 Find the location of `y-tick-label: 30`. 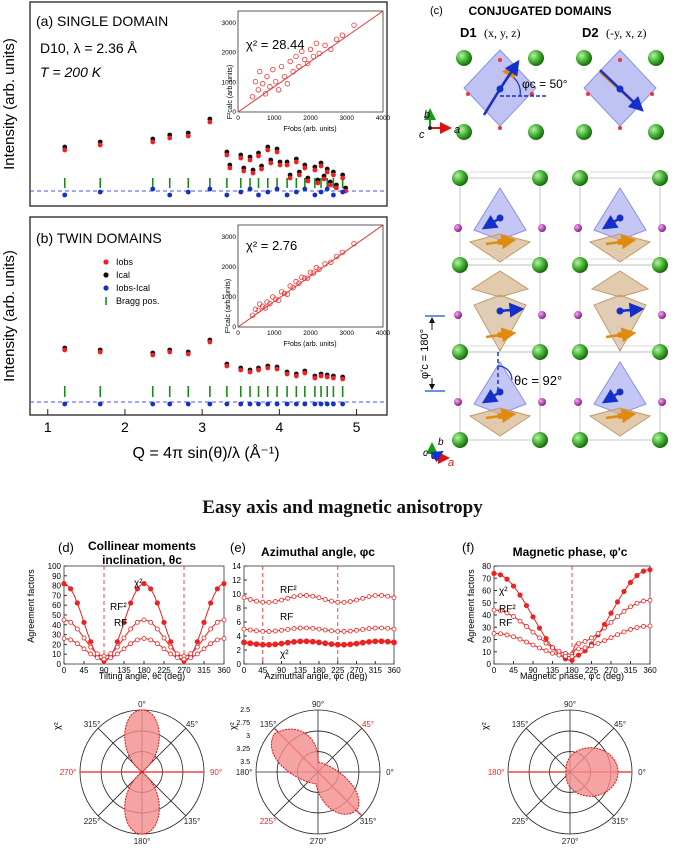

y-tick-label: 30 is located at coordinates (56, 635).